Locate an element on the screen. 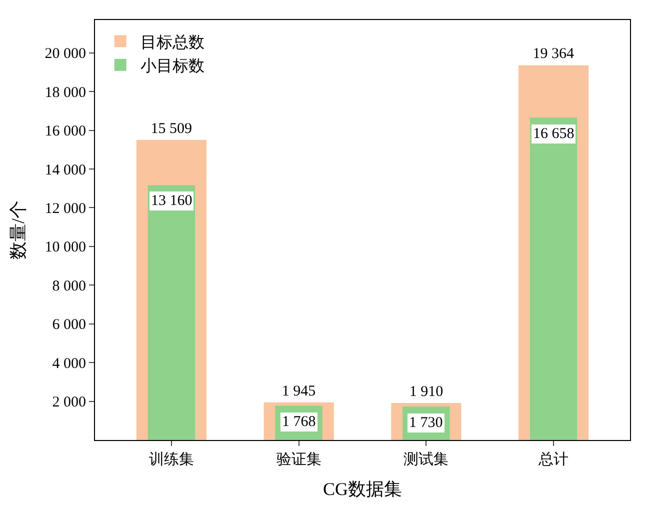 The image size is (650, 520). x-tick-label: 测试集 is located at coordinates (426, 459).